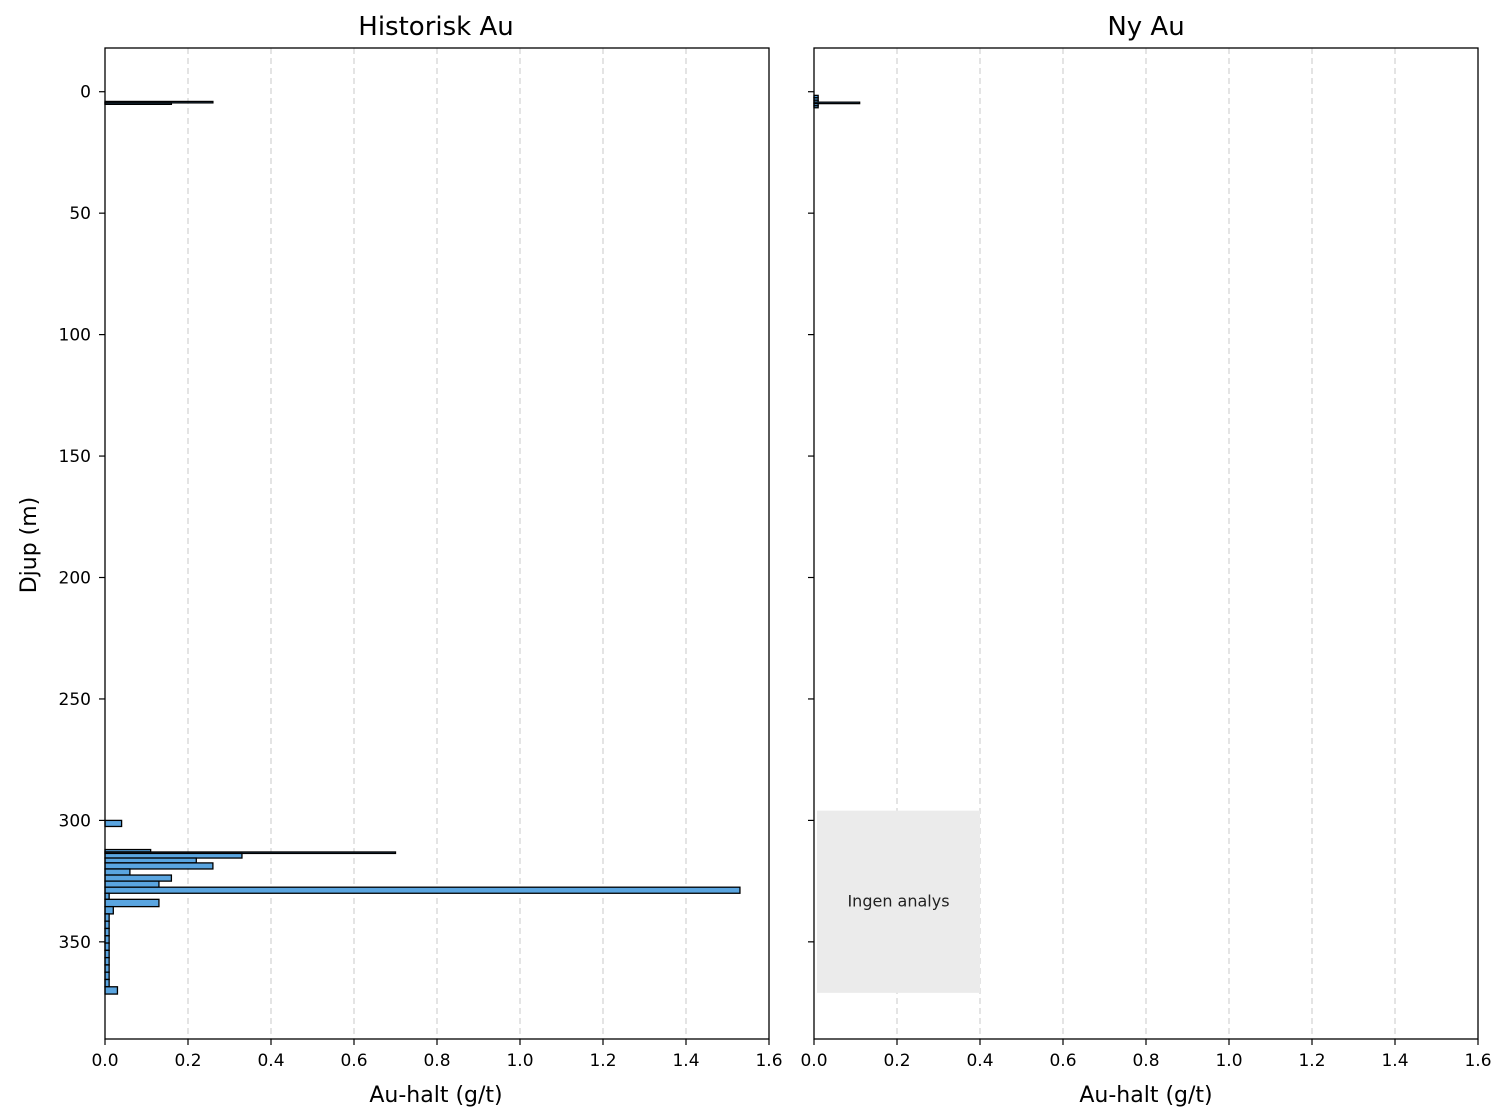 This screenshot has width=1495, height=1111. What do you see at coordinates (75, 336) in the screenshot?
I see `y-tick-label: 100` at bounding box center [75, 336].